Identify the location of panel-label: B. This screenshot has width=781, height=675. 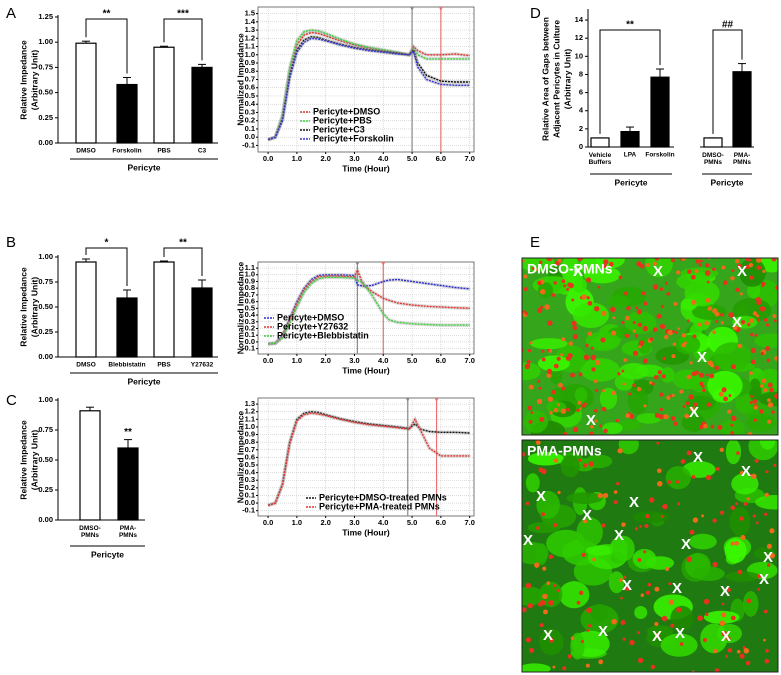
(11, 242).